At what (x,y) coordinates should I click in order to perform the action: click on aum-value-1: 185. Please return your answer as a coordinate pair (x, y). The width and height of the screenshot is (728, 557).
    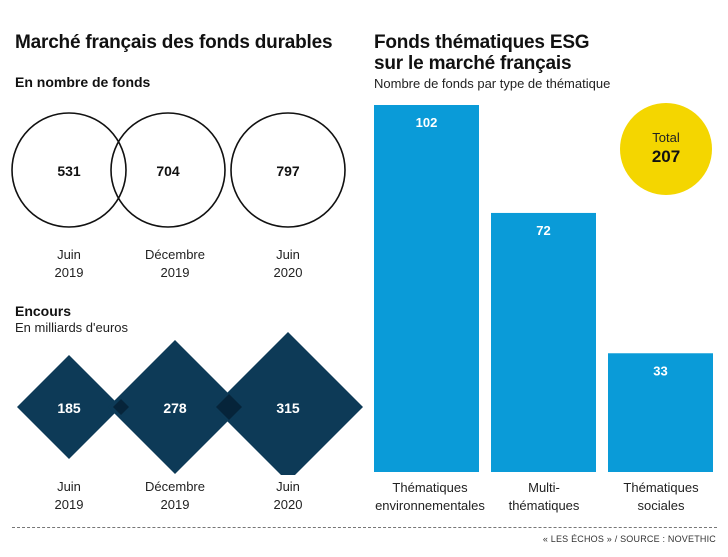
    Looking at the image, I should click on (69, 408).